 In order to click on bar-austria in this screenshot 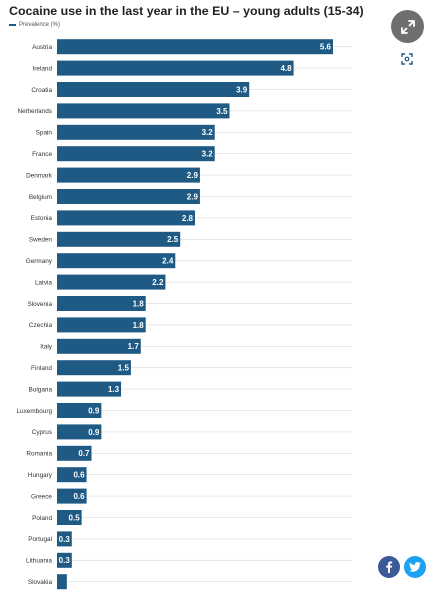, I will do `click(195, 47)`.